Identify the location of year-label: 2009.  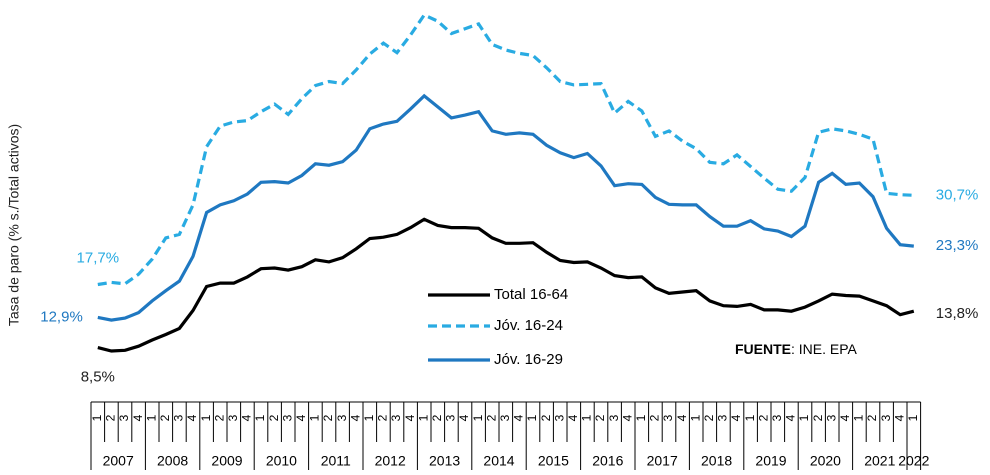
(226, 461).